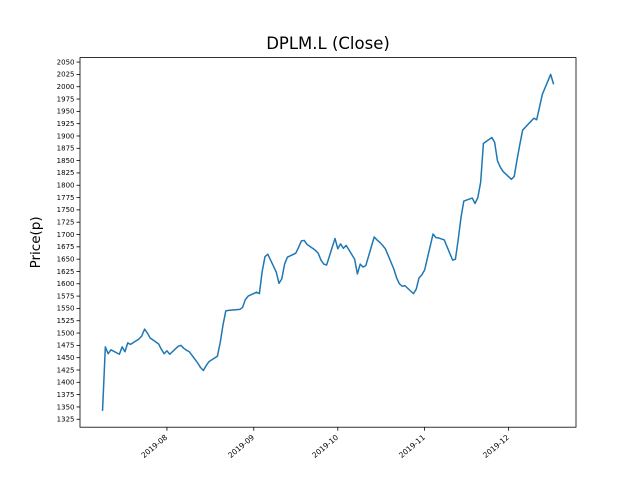 The height and width of the screenshot is (480, 640). Describe the element at coordinates (328, 43) in the screenshot. I see `chart-title: DPLM.L (Close)` at that location.